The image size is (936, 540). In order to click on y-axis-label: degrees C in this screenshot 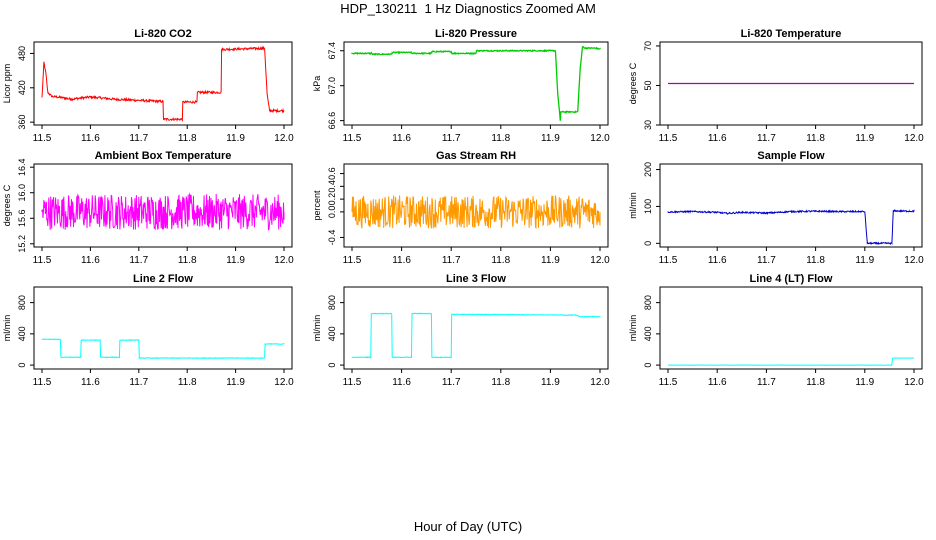, I will do `click(633, 83)`.